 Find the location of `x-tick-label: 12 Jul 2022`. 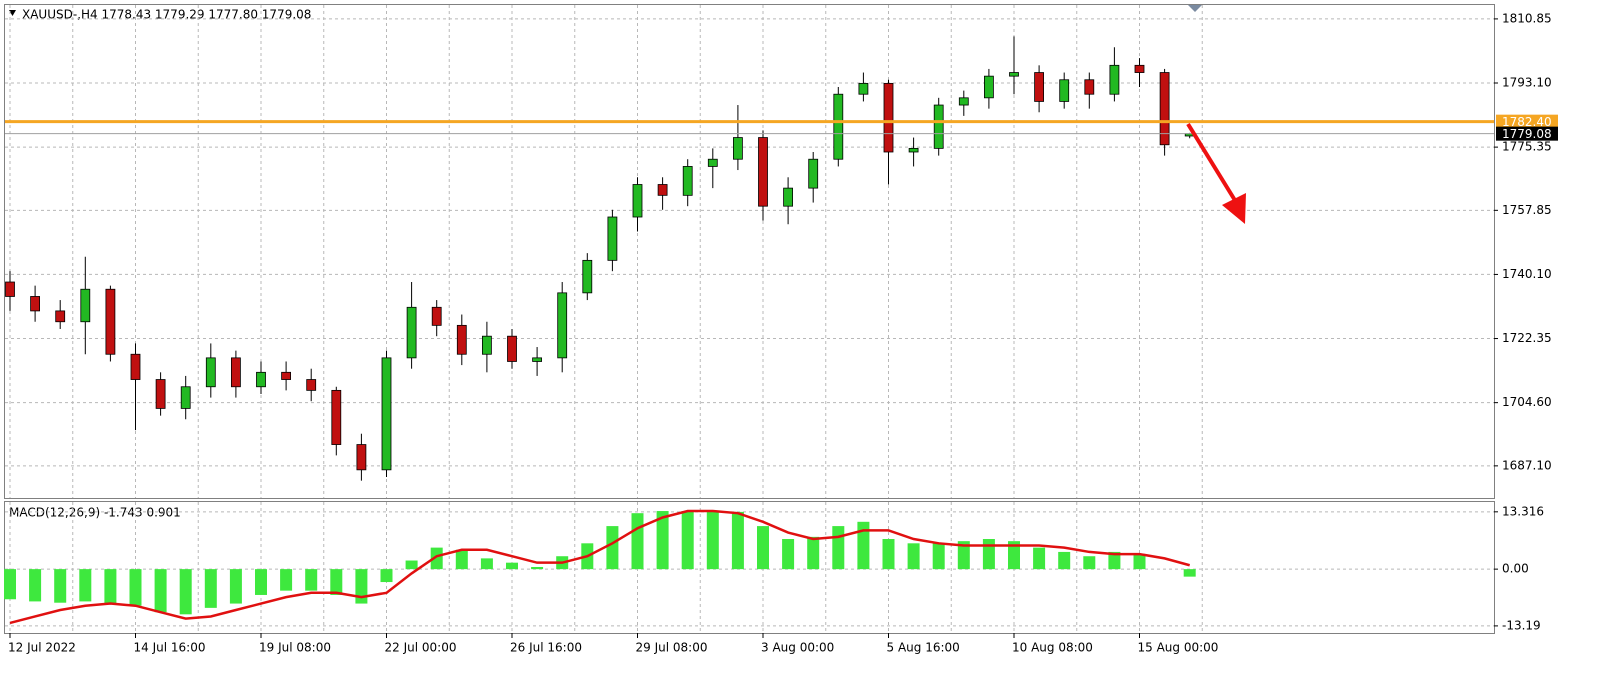

x-tick-label: 12 Jul 2022 is located at coordinates (42, 648).